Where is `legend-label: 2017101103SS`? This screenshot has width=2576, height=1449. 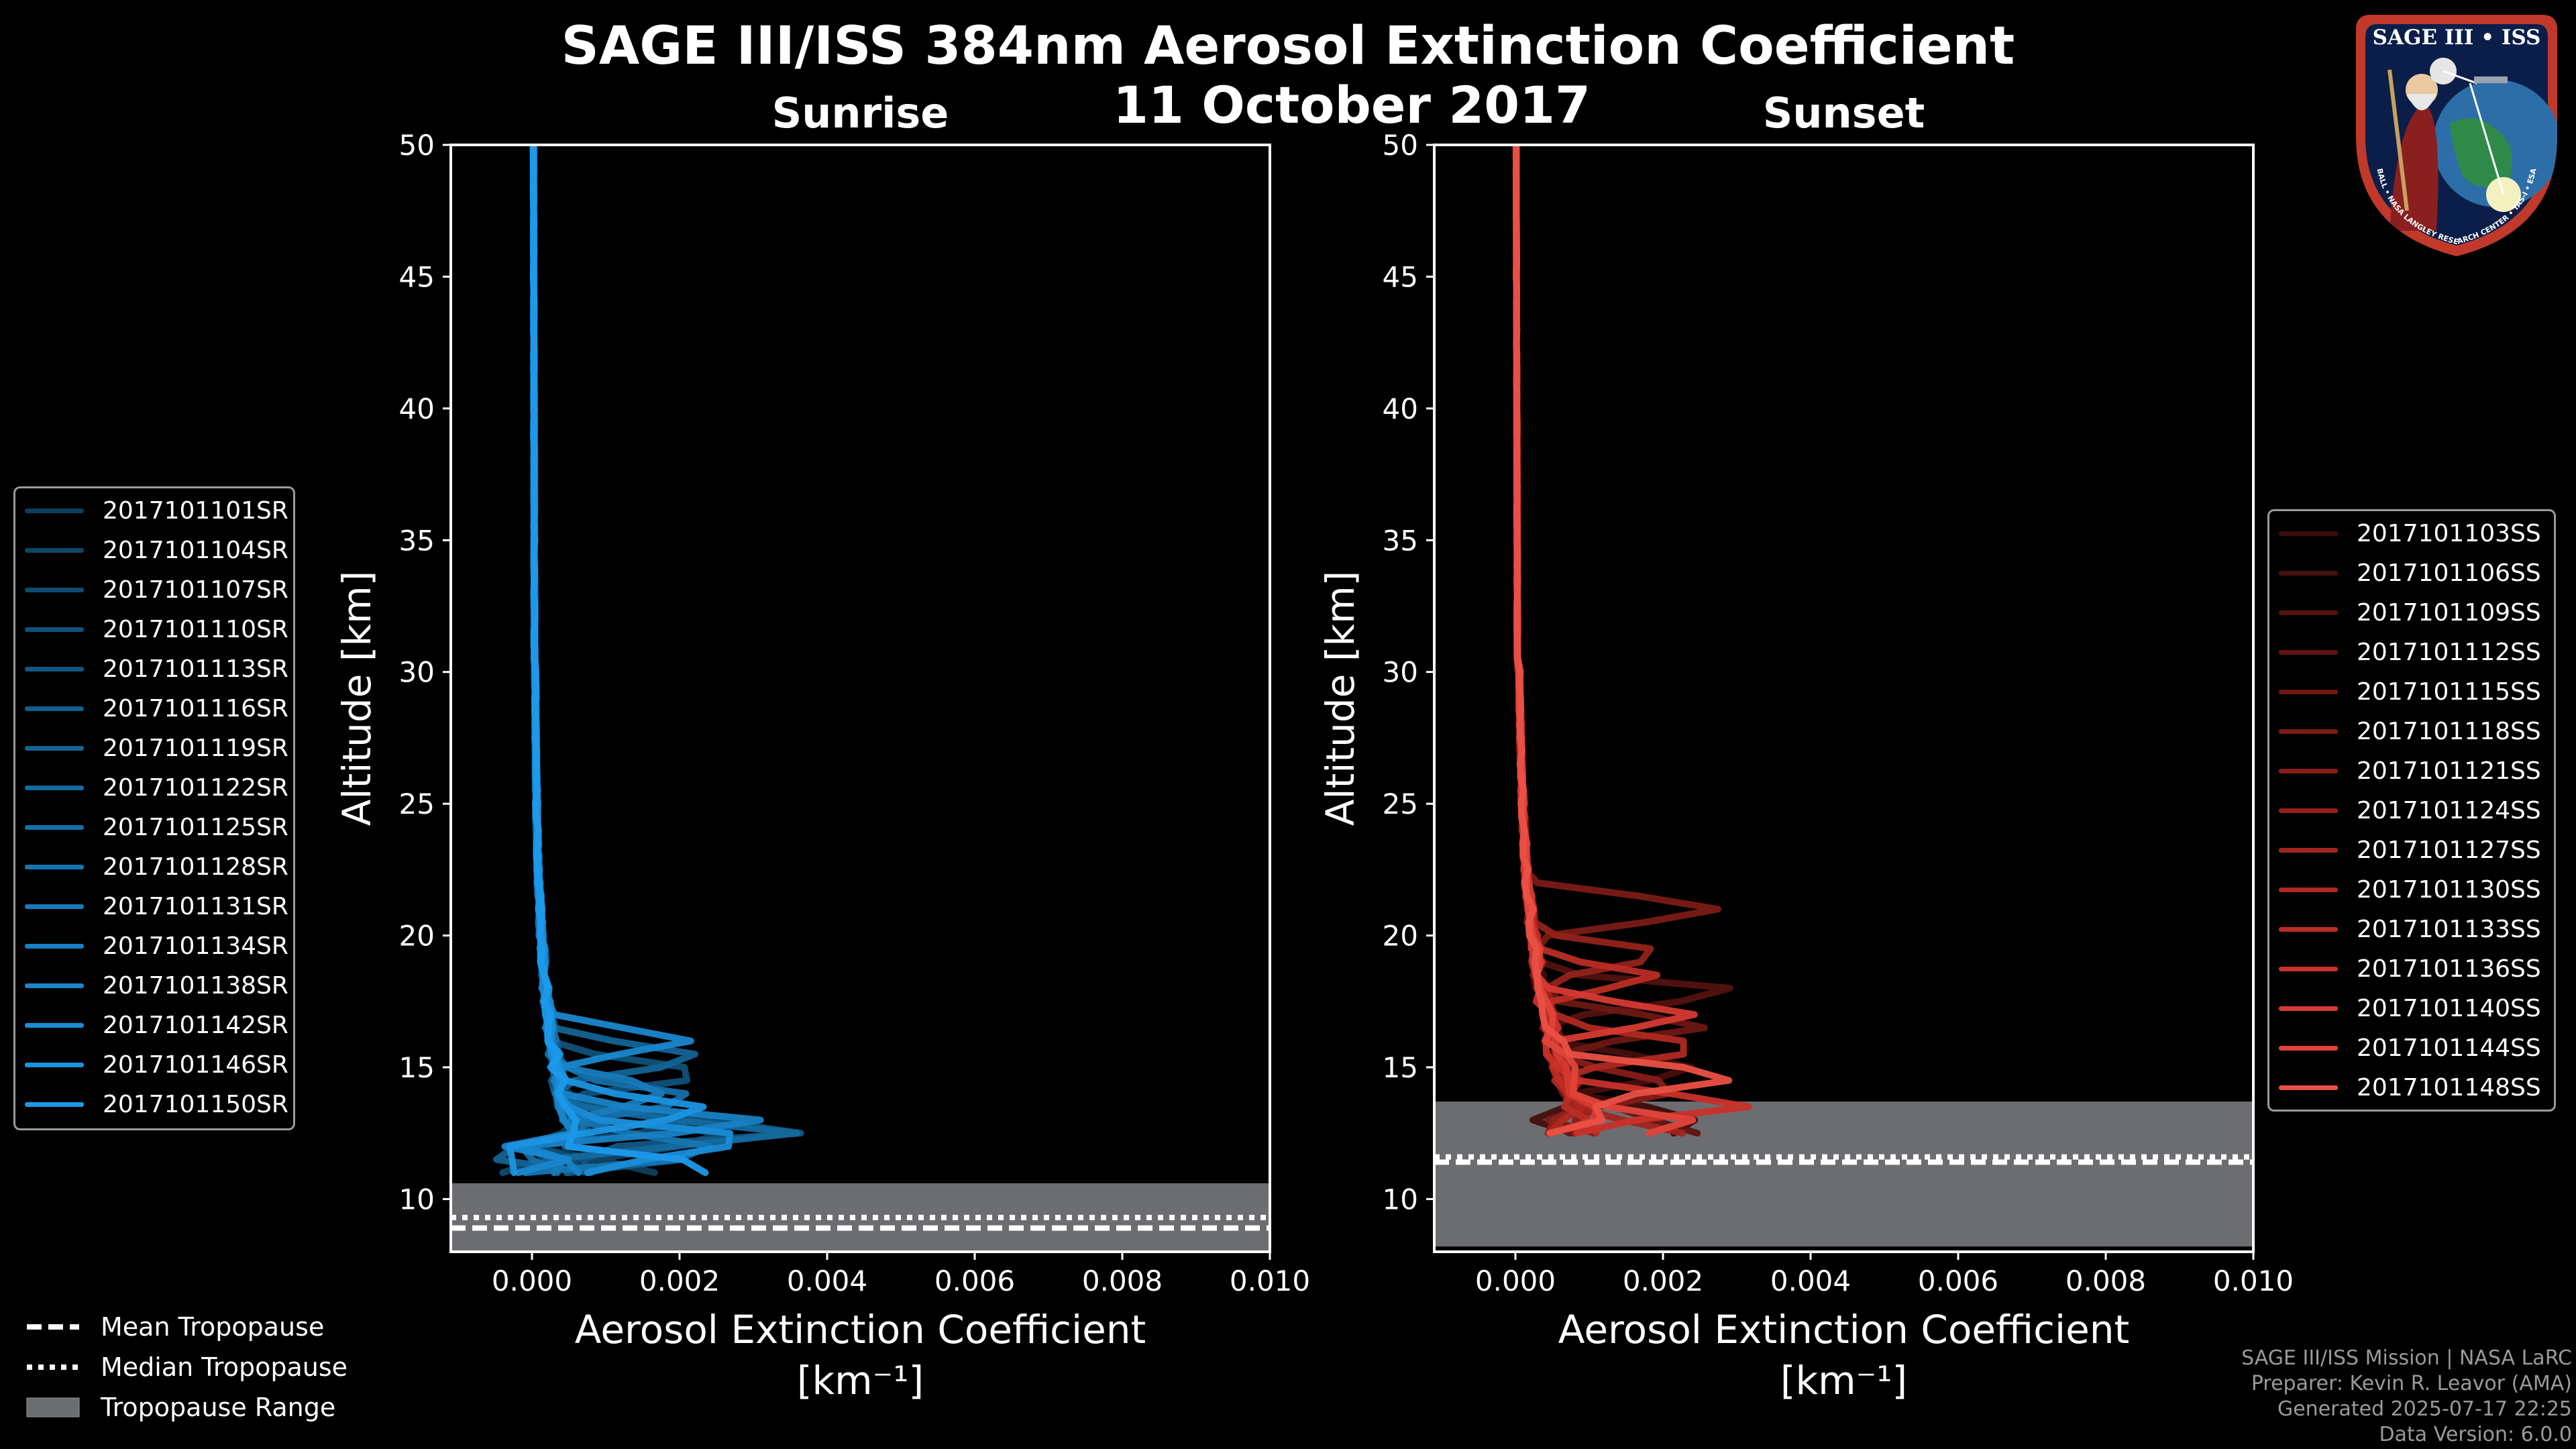
legend-label: 2017101103SS is located at coordinates (2449, 533).